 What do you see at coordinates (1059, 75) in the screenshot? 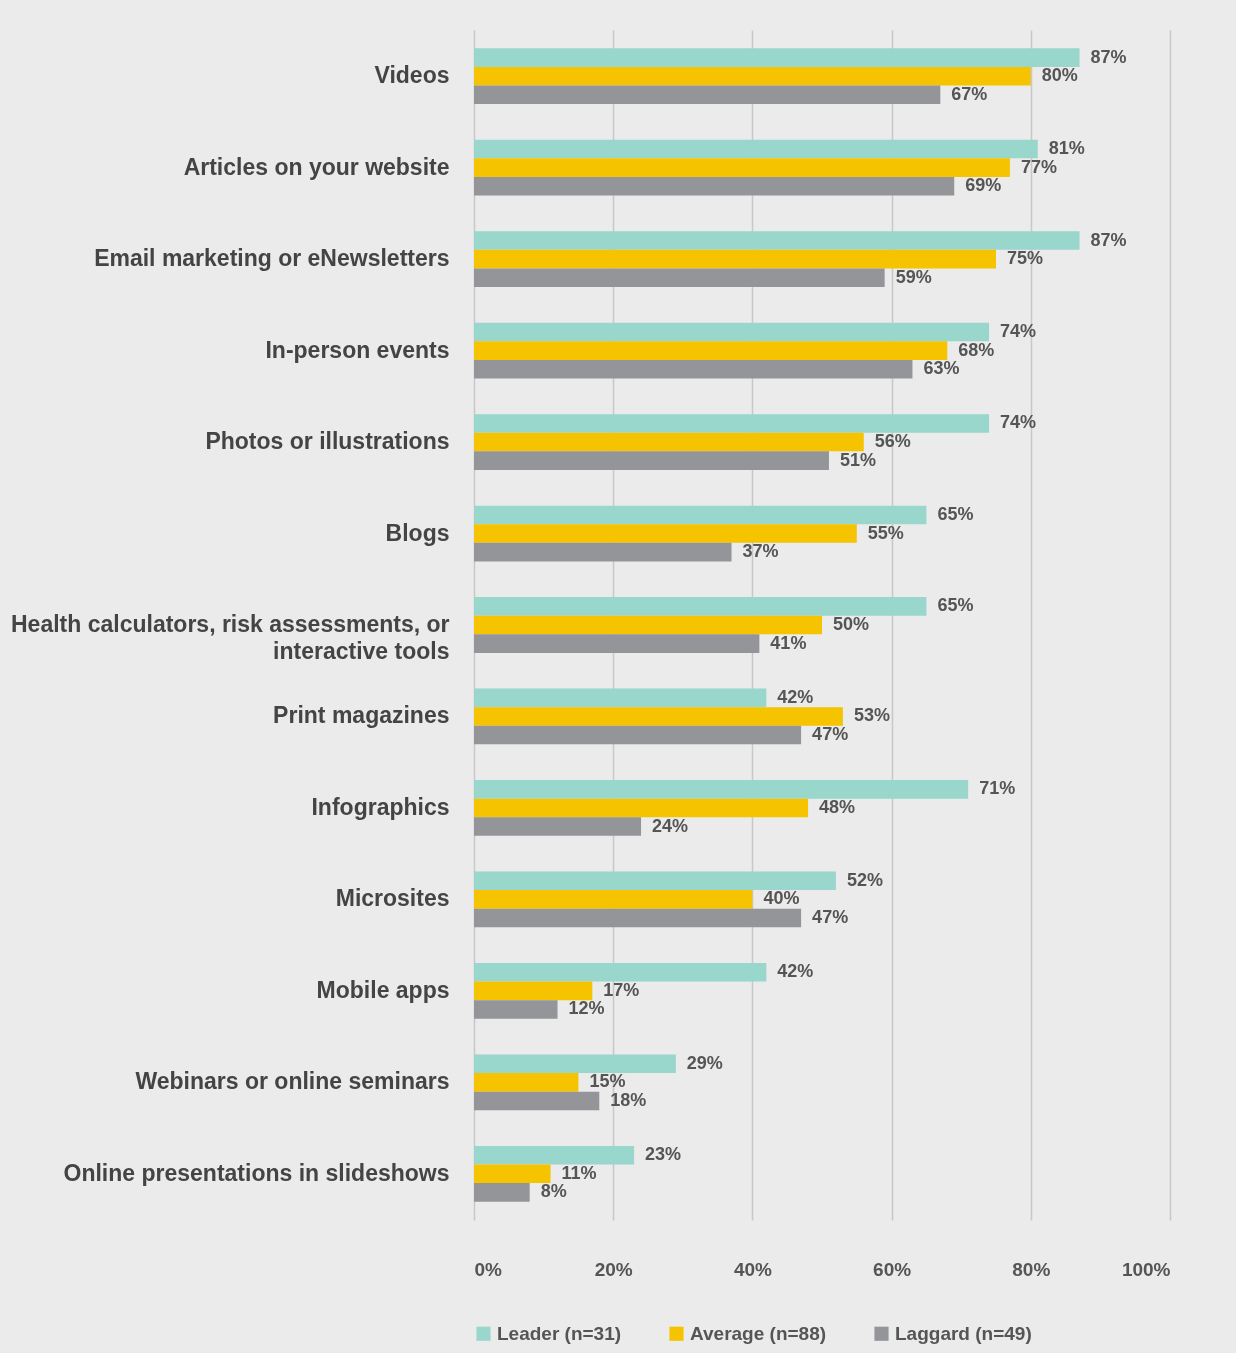
I see `data-label: 80%` at bounding box center [1059, 75].